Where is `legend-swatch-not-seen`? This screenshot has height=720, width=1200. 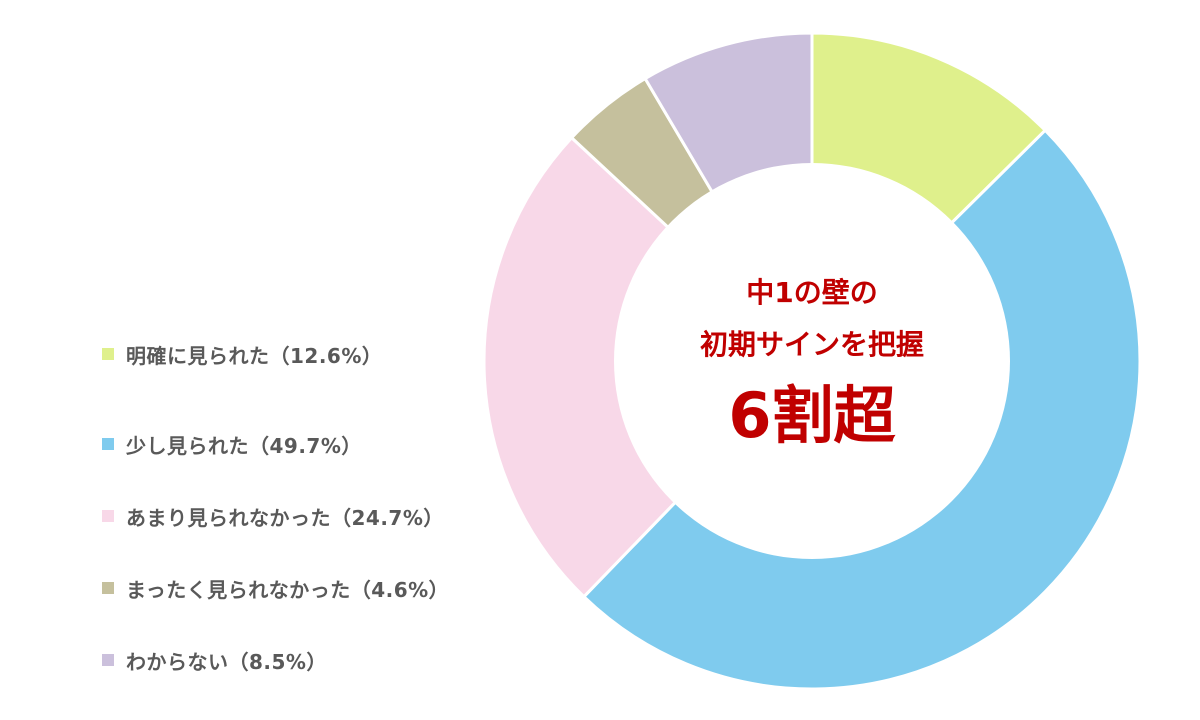 legend-swatch-not-seen is located at coordinates (108, 588).